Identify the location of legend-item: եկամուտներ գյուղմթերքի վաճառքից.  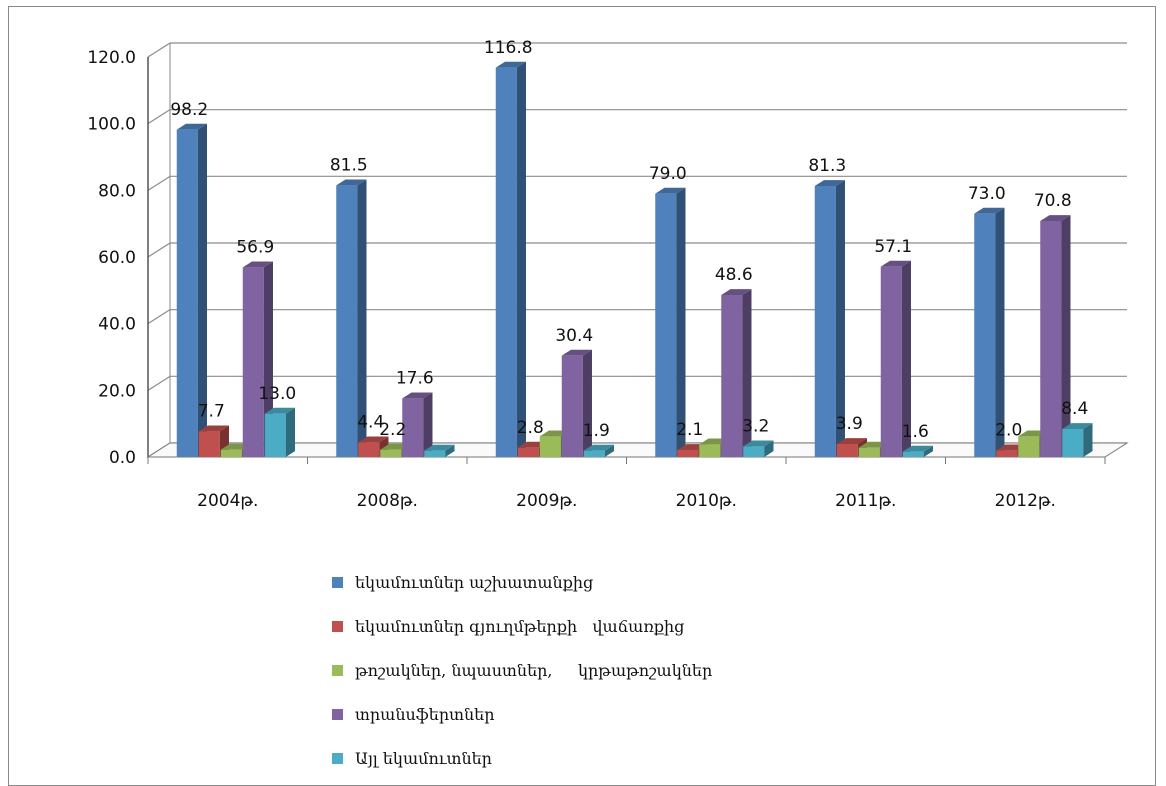
(522, 626).